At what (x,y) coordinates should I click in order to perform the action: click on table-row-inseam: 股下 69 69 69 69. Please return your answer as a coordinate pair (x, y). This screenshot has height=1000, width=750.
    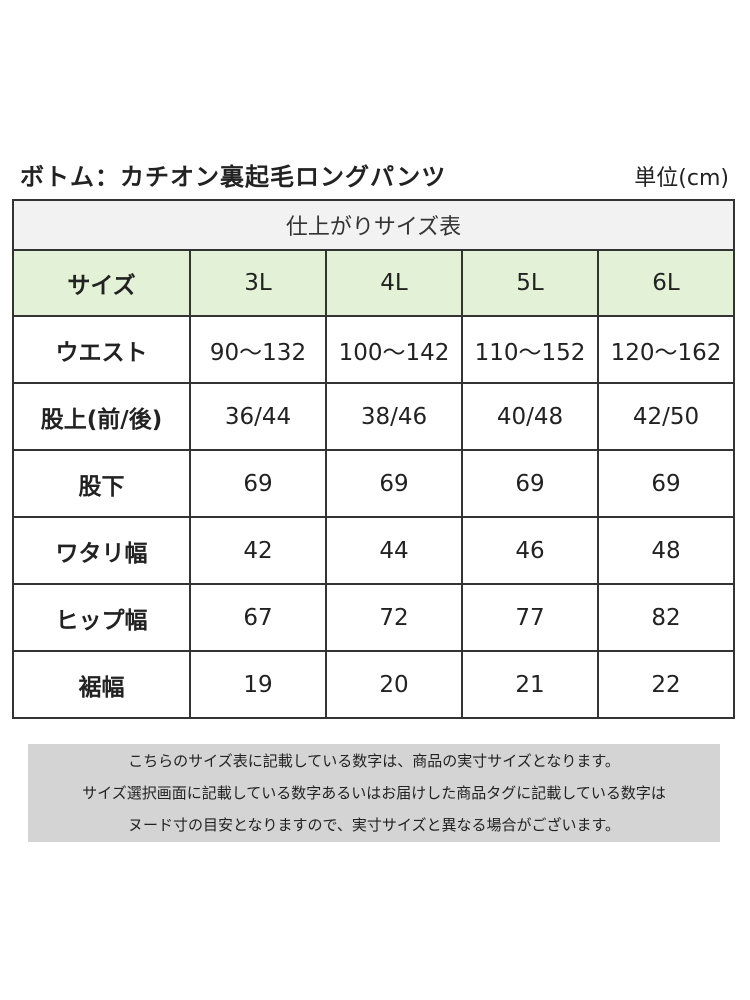
    Looking at the image, I should click on (373, 483).